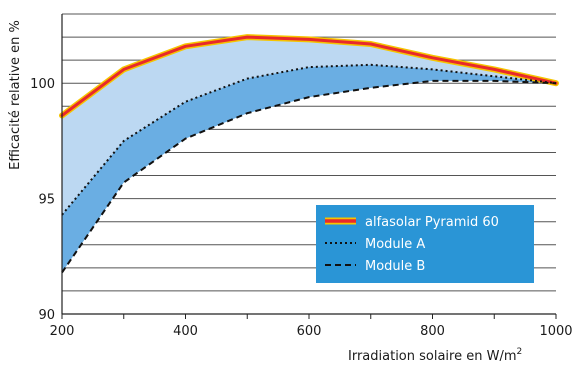 This screenshot has height=366, width=574. I want to click on y-tick-label: 100, so click(42, 84).